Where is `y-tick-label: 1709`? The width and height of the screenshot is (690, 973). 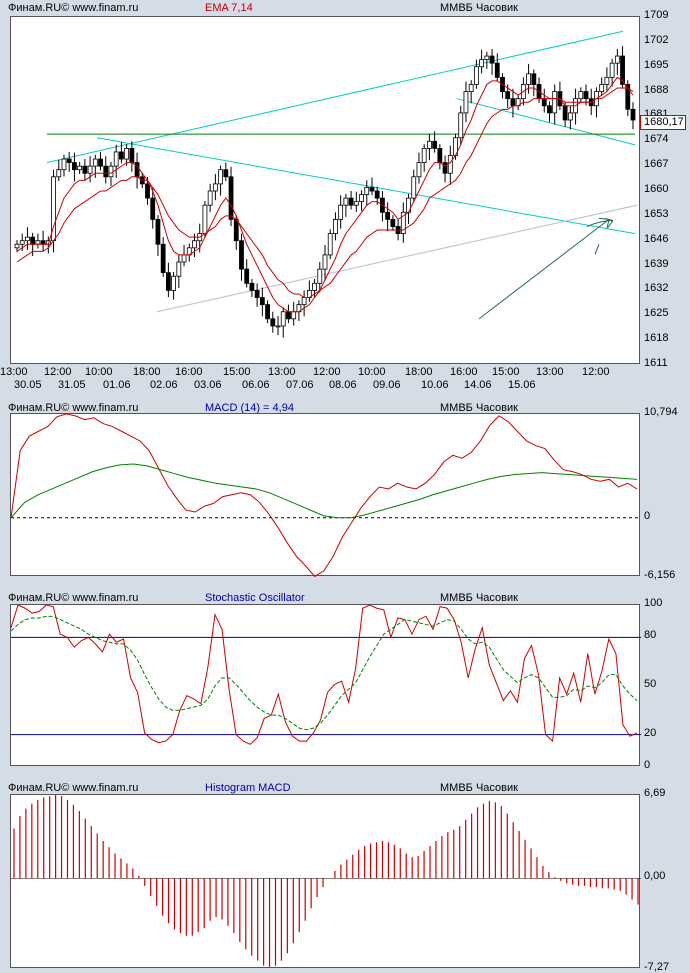 y-tick-label: 1709 is located at coordinates (656, 15).